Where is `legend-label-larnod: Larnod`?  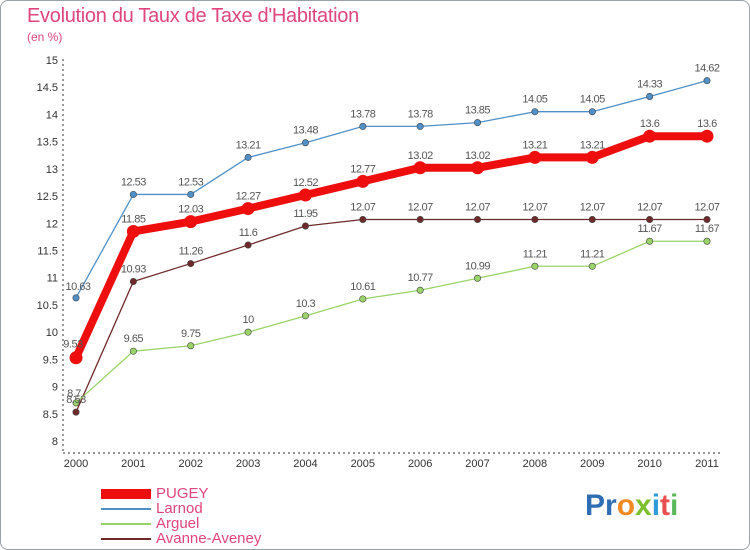 legend-label-larnod: Larnod is located at coordinates (179, 508).